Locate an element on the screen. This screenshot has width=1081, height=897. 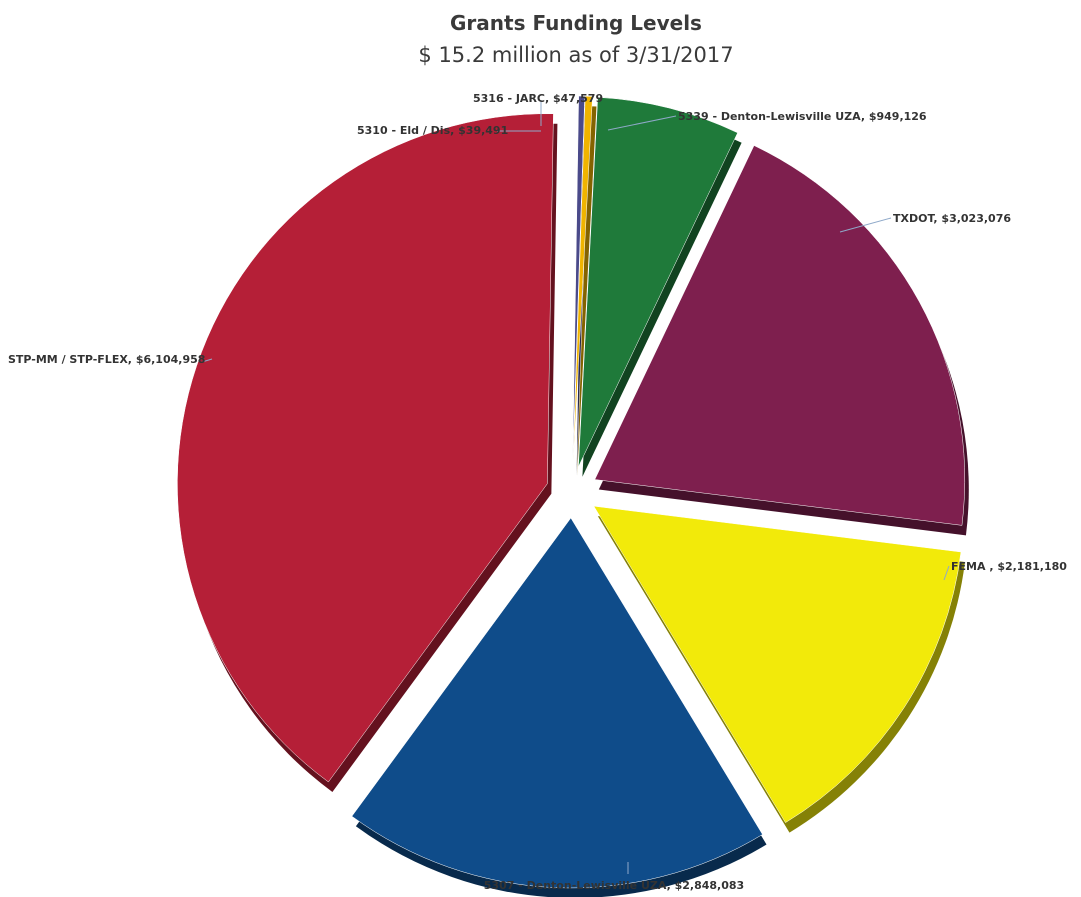
slice-label-5307-denton-lewisville-uza: 5307 - Denton-Lewisville UZA, $2,848,083 is located at coordinates (614, 885).